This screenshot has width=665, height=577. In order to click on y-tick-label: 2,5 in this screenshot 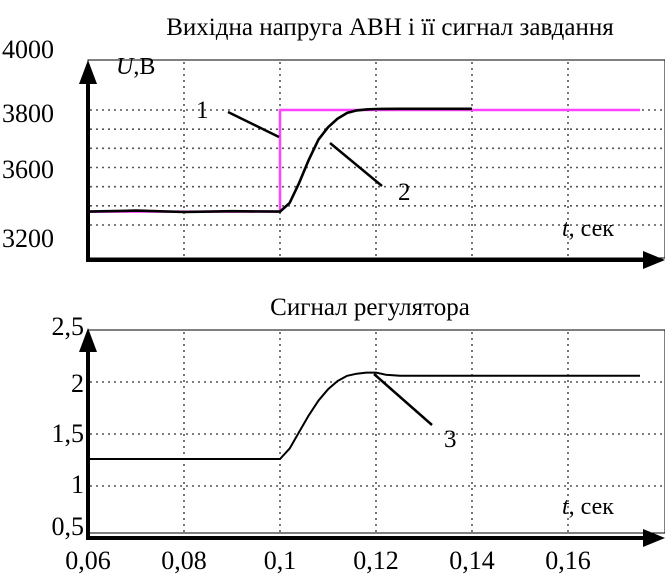, I will do `click(68, 326)`.